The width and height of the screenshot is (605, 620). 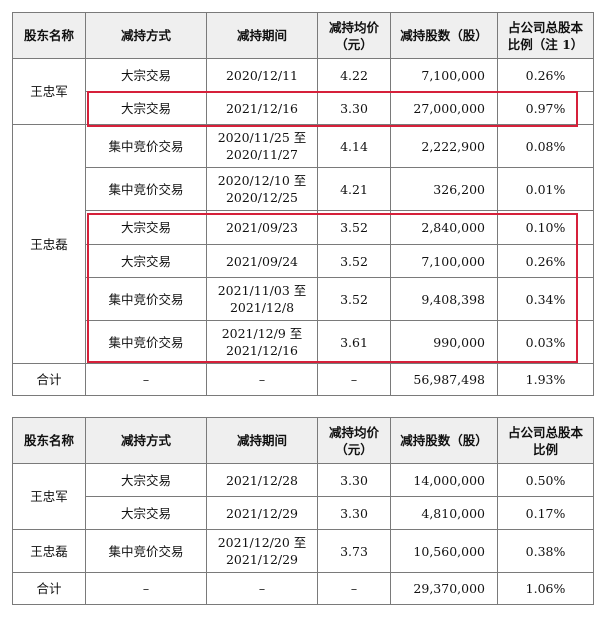 What do you see at coordinates (354, 551) in the screenshot?
I see `price-cell: 3.73` at bounding box center [354, 551].